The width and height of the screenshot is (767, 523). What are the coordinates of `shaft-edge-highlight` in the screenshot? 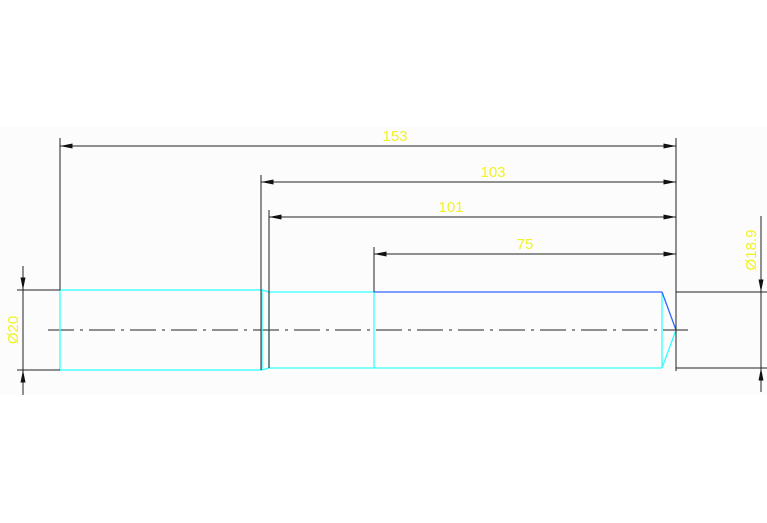 It's located at (525, 311).